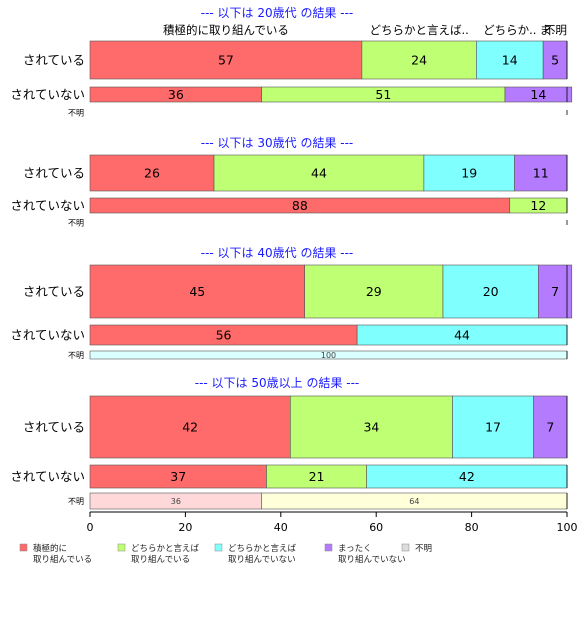  I want to click on bar-row: 不明 36 64, so click(318, 501).